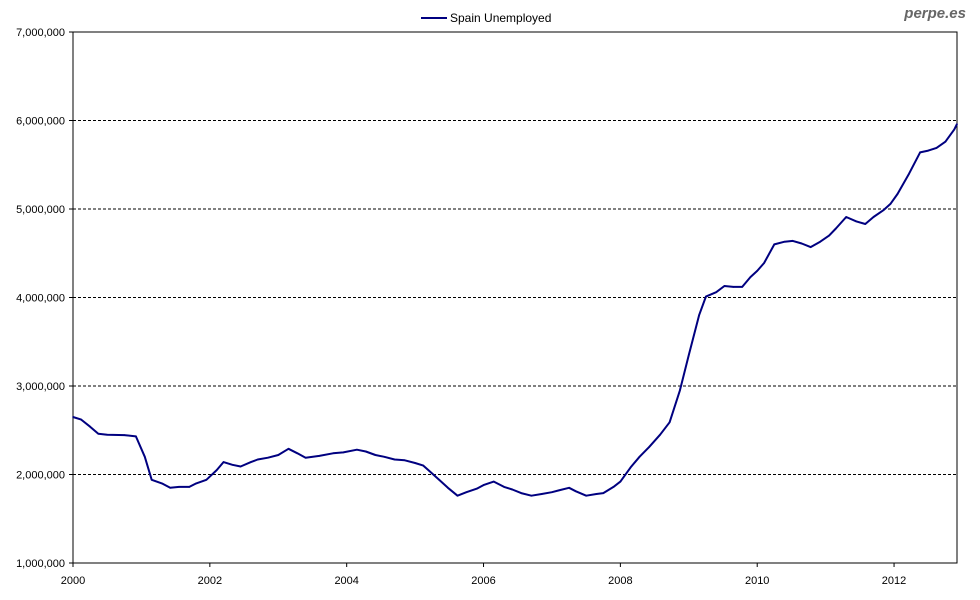  What do you see at coordinates (73, 581) in the screenshot?
I see `x-tick-label: 2000` at bounding box center [73, 581].